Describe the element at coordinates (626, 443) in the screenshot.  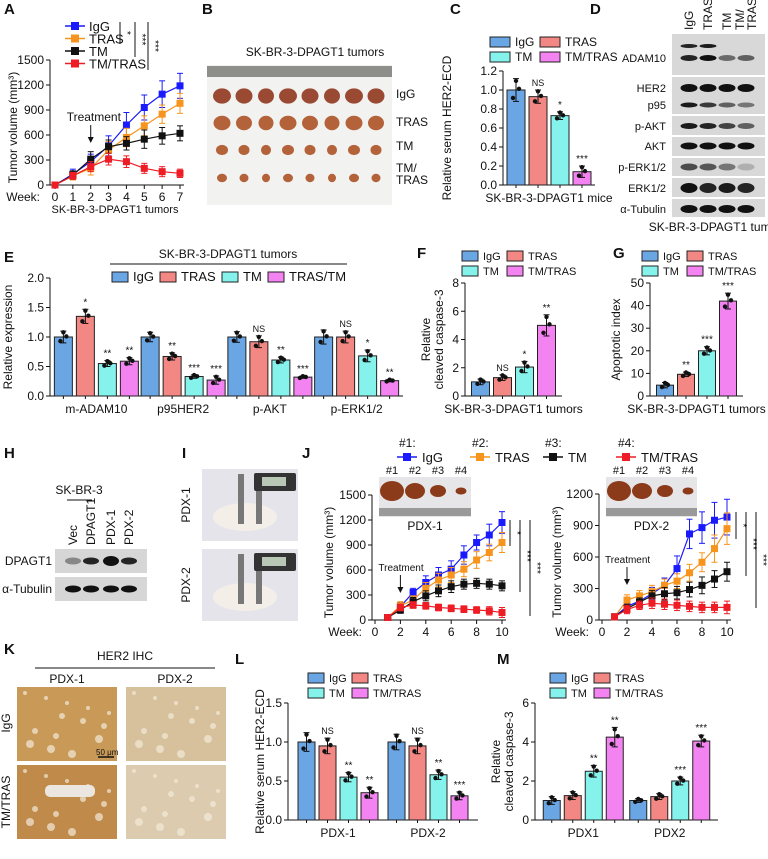
I see `legend-prefix: #4:` at that location.